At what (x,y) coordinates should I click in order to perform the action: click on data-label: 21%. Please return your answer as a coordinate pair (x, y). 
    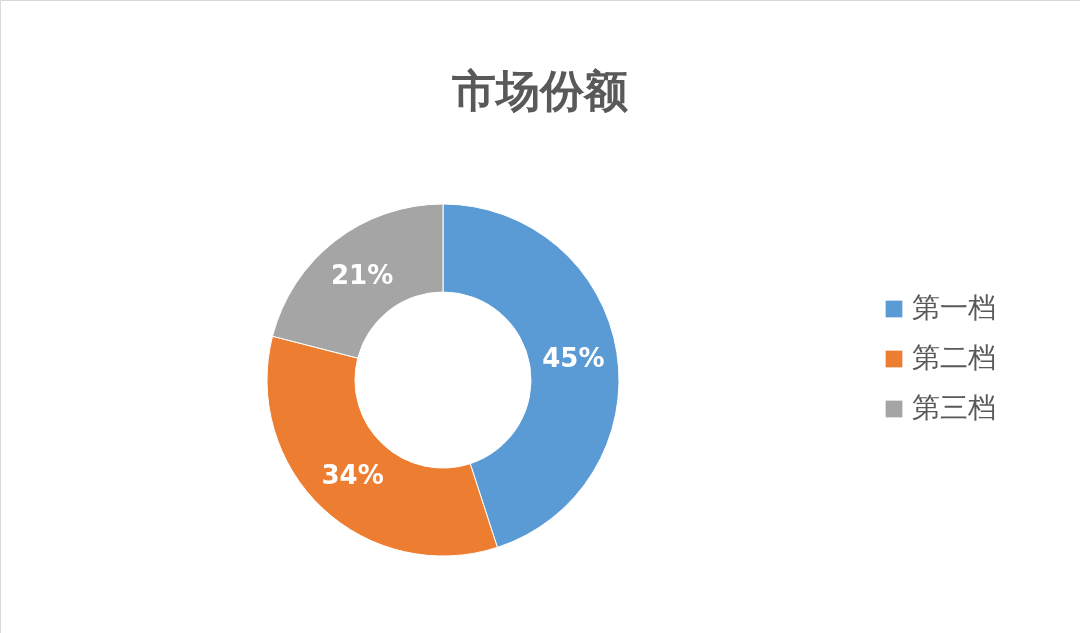
    Looking at the image, I should click on (362, 274).